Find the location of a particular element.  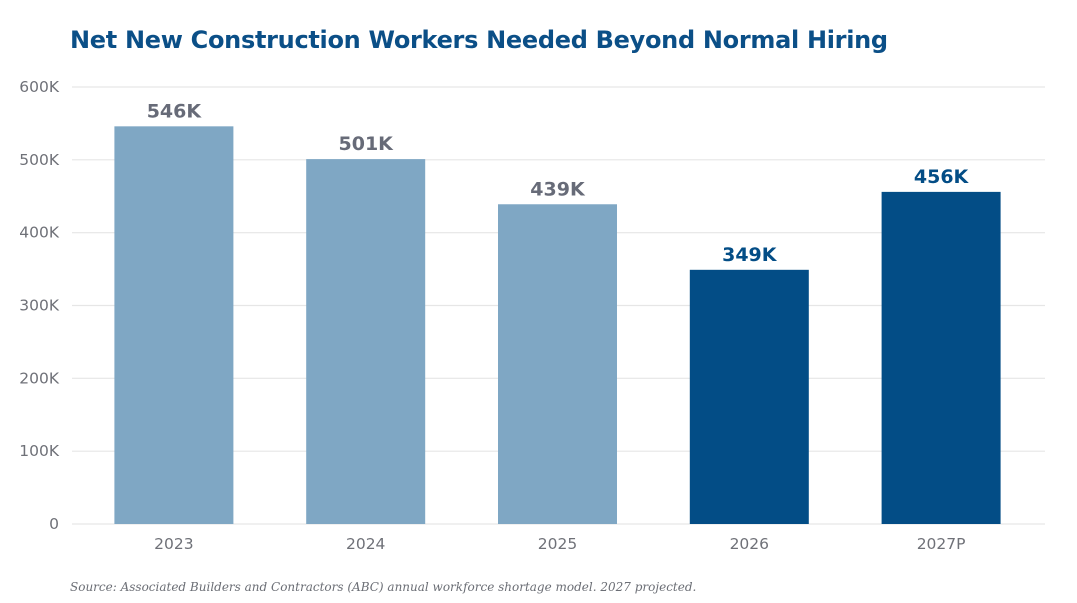

data-label: 456K is located at coordinates (942, 177).